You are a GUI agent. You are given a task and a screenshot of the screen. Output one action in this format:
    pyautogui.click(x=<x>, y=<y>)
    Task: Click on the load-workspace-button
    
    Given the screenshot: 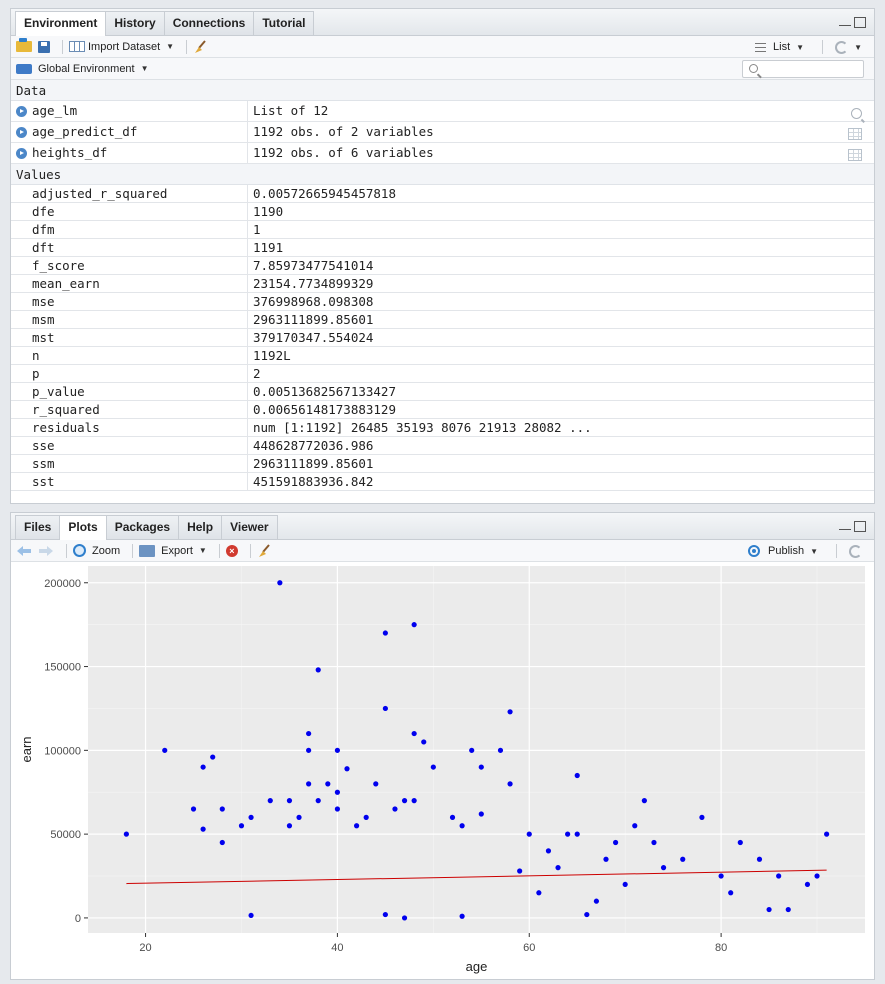 What is the action you would take?
    pyautogui.click(x=24, y=45)
    